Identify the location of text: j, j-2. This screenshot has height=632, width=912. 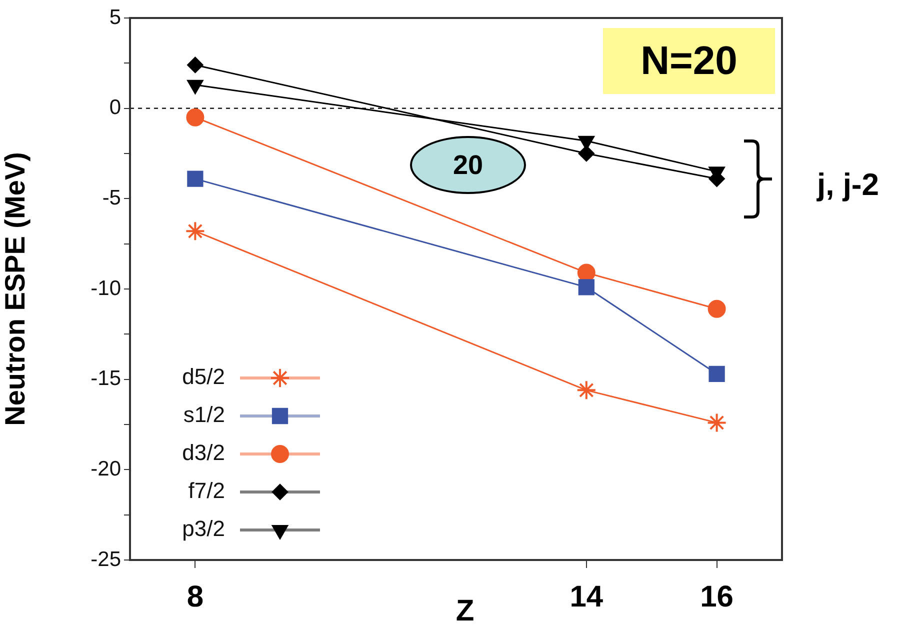
(848, 185).